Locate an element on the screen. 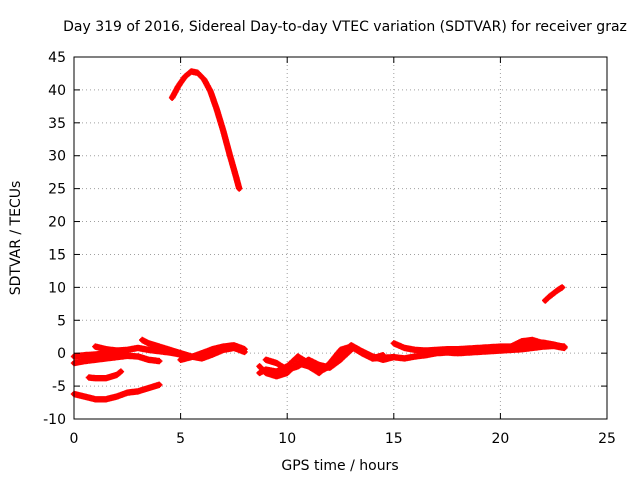  y-axis-label: SDTVAR / TECUs is located at coordinates (16, 238).